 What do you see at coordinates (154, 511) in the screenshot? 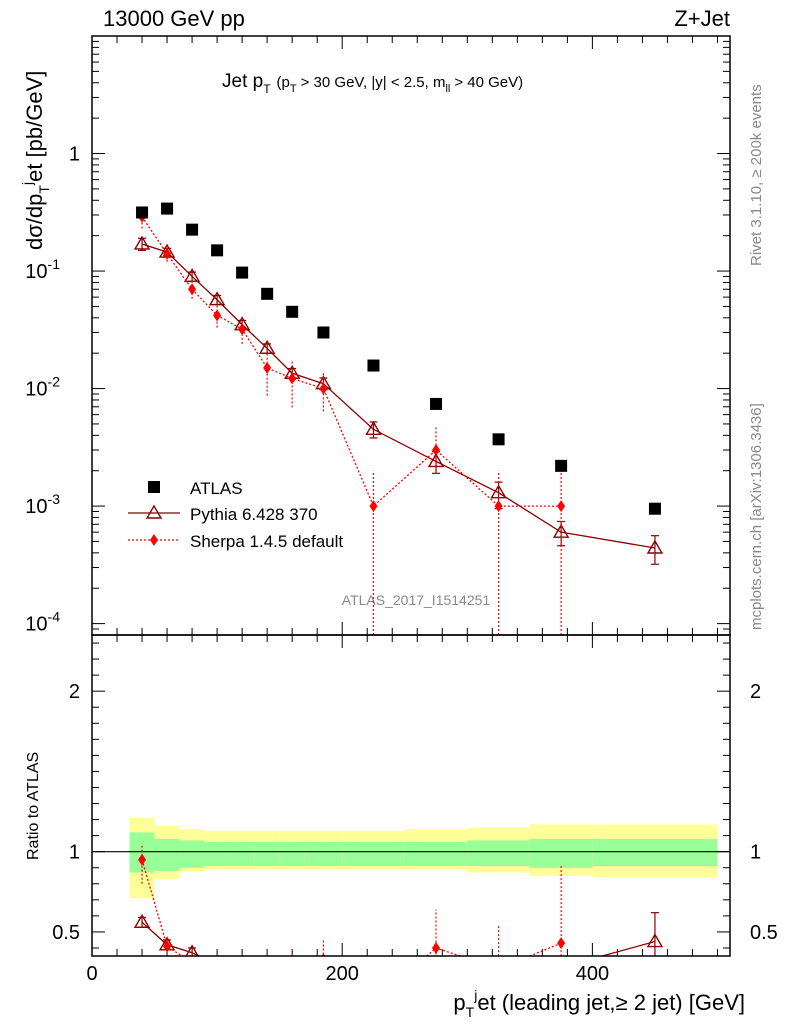
I see `legend-pythia-marker` at bounding box center [154, 511].